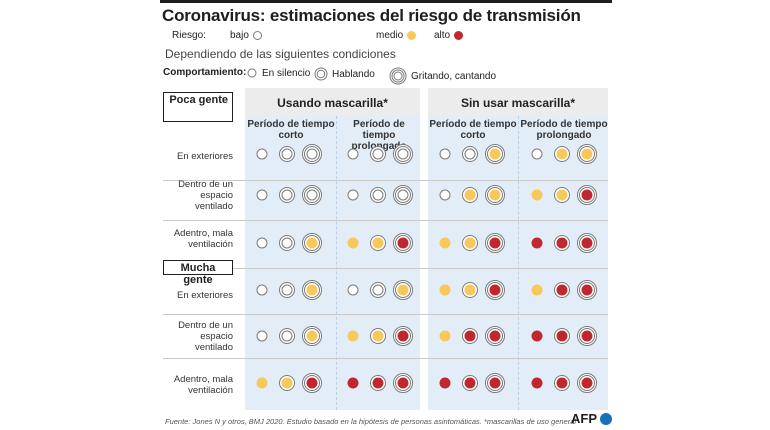  I want to click on period-long-no-mask: Período de tiempo prolongado, so click(564, 130).